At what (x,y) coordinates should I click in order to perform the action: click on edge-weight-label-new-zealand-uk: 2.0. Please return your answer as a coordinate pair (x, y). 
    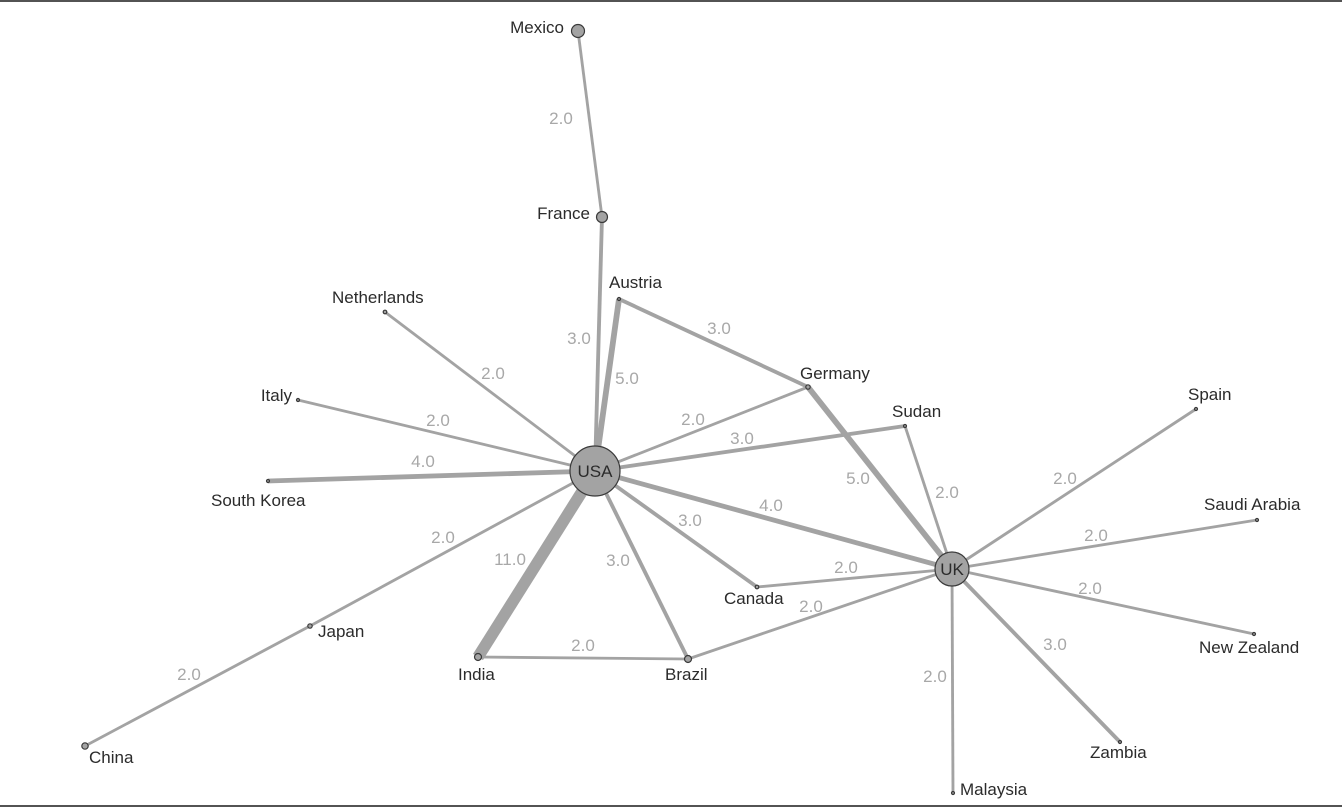
    Looking at the image, I should click on (1090, 588).